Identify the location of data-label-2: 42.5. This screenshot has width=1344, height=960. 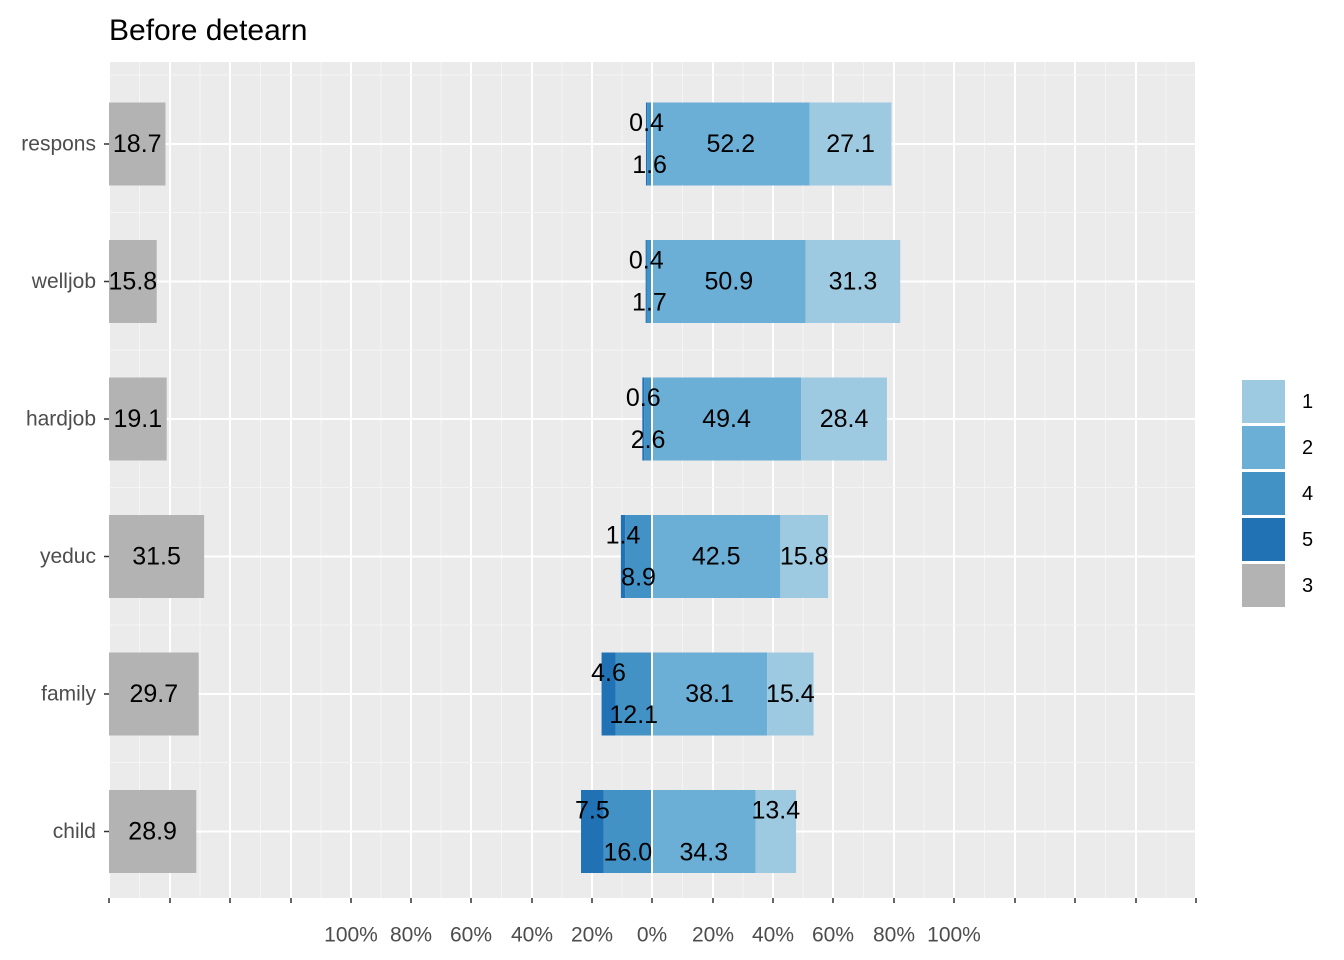
(716, 557).